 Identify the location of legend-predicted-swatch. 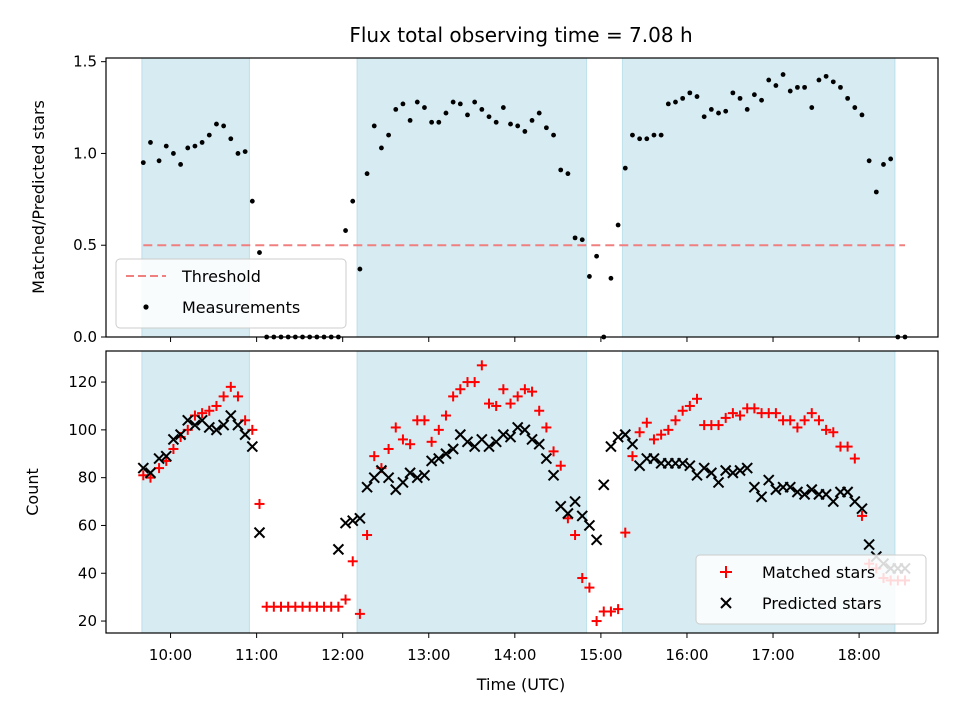
(726, 603).